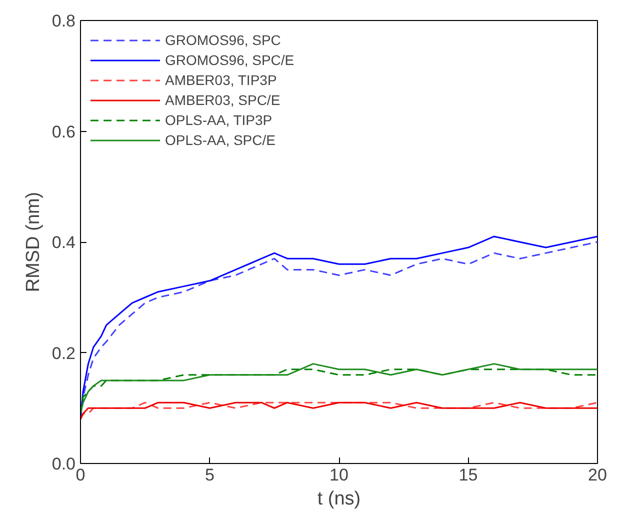 The height and width of the screenshot is (523, 618). I want to click on y-tick-label: 0.2, so click(64, 353).